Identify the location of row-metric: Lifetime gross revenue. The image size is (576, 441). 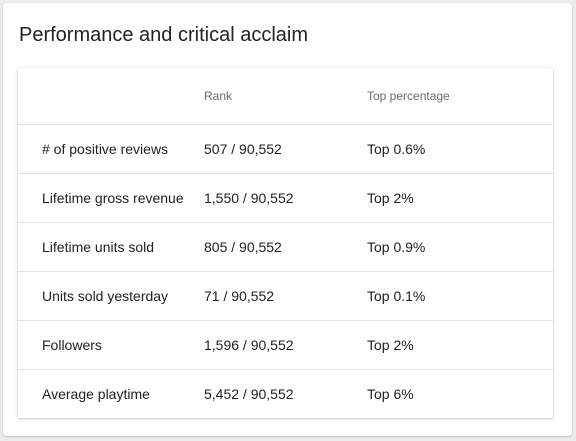
(111, 198).